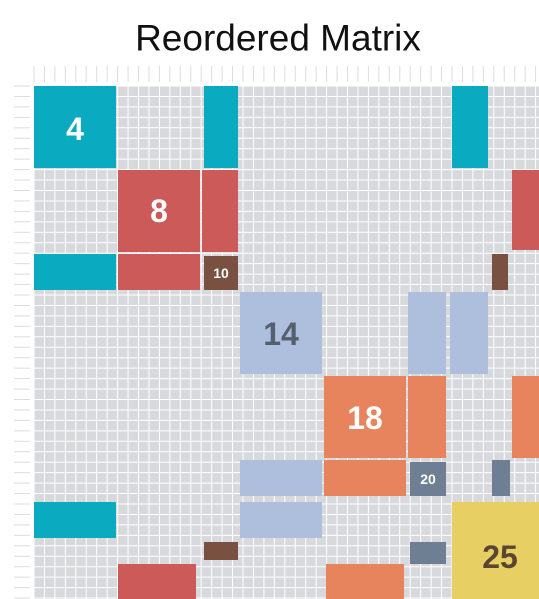 Image resolution: width=539 pixels, height=599 pixels. What do you see at coordinates (500, 557) in the screenshot?
I see `block-label: 25` at bounding box center [500, 557].